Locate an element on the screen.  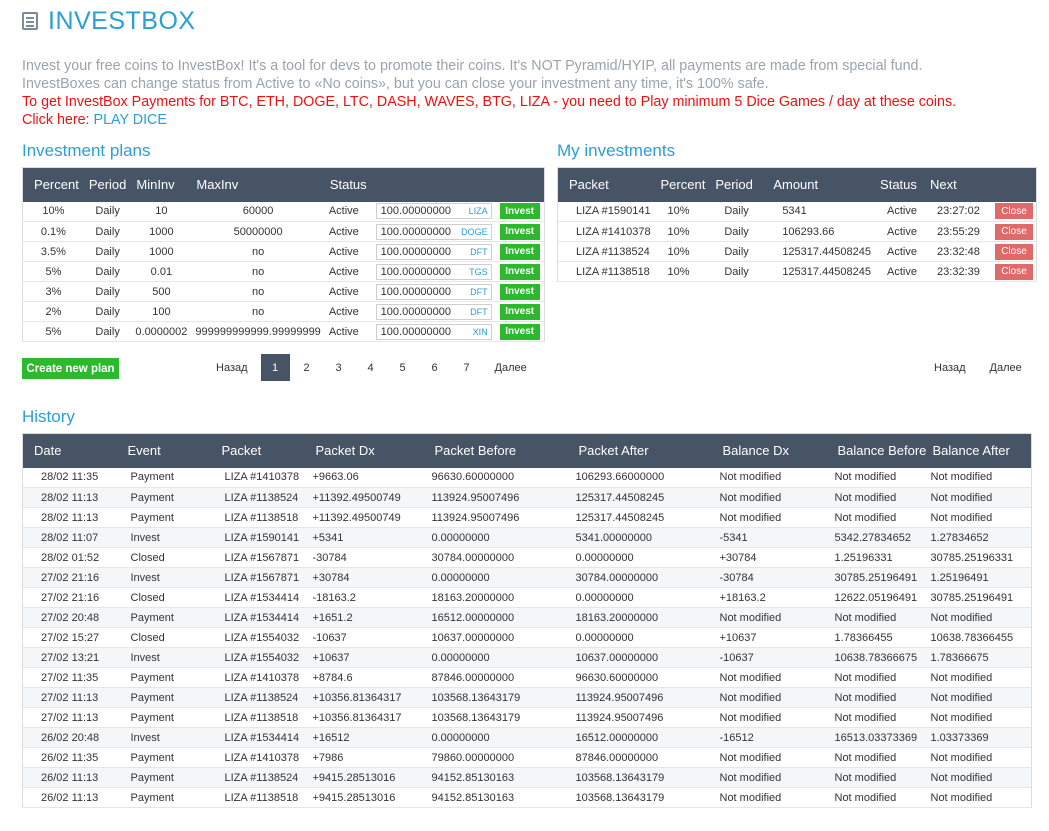
investment-action-cell: Close is located at coordinates (1012, 251).